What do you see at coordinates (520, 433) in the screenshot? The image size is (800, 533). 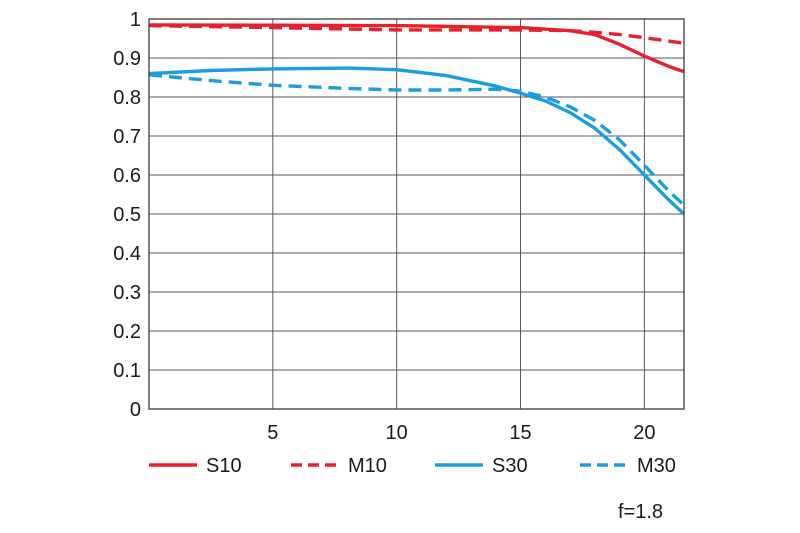 I see `x-tick-label: 15` at bounding box center [520, 433].